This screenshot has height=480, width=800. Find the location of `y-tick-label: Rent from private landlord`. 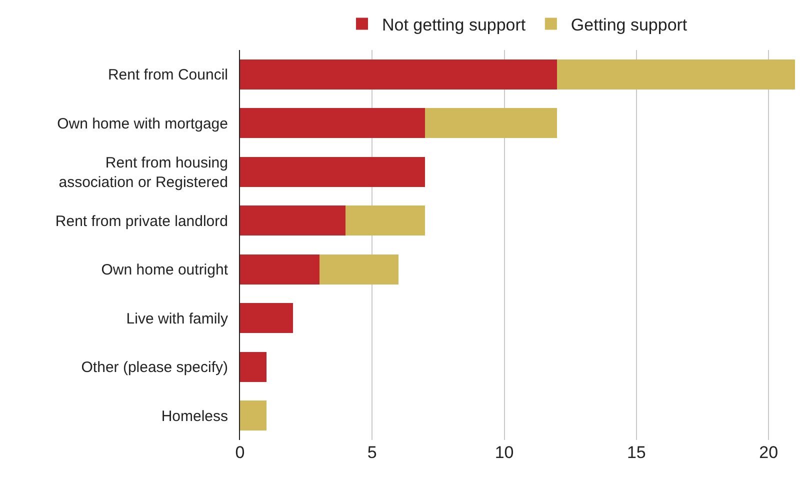

y-tick-label: Rent from private landlord is located at coordinates (141, 221).